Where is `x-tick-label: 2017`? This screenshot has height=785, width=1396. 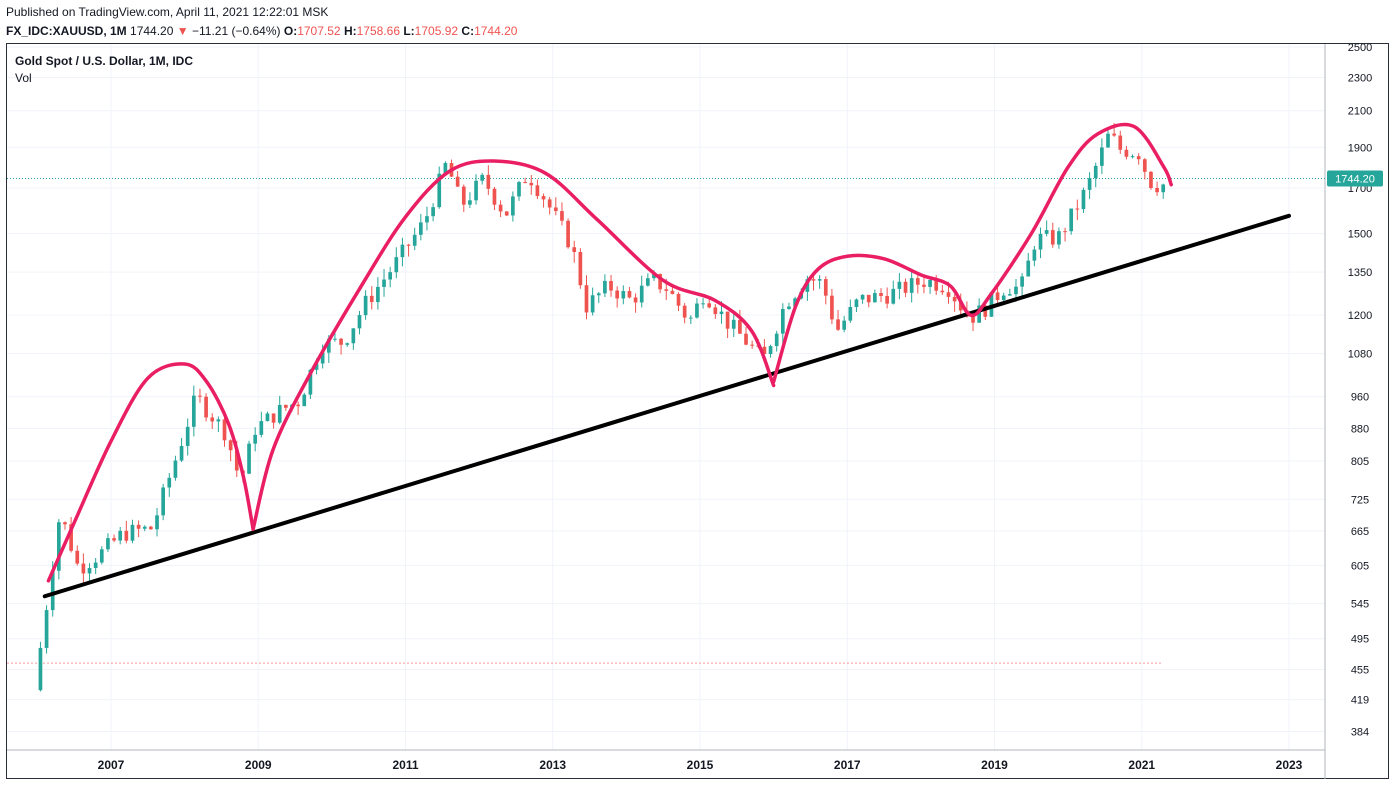 x-tick-label: 2017 is located at coordinates (847, 765).